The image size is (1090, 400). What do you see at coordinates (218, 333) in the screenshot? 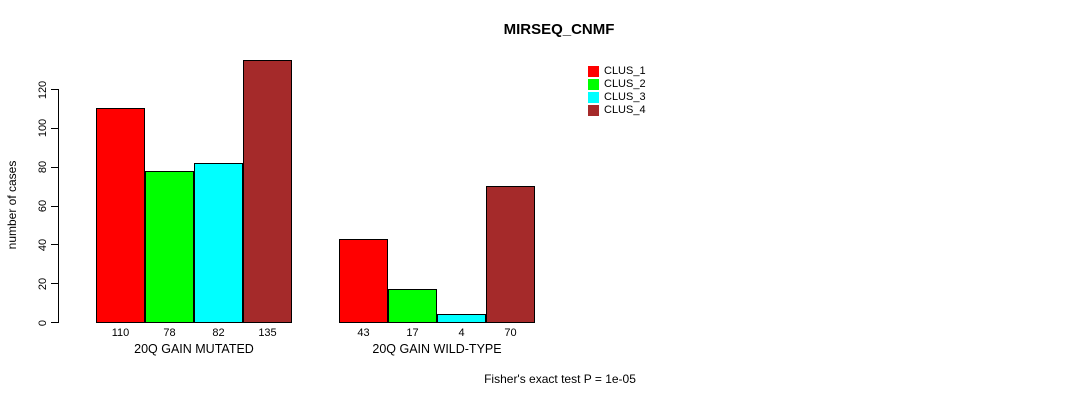
I see `bar-value-label: 82` at bounding box center [218, 333].